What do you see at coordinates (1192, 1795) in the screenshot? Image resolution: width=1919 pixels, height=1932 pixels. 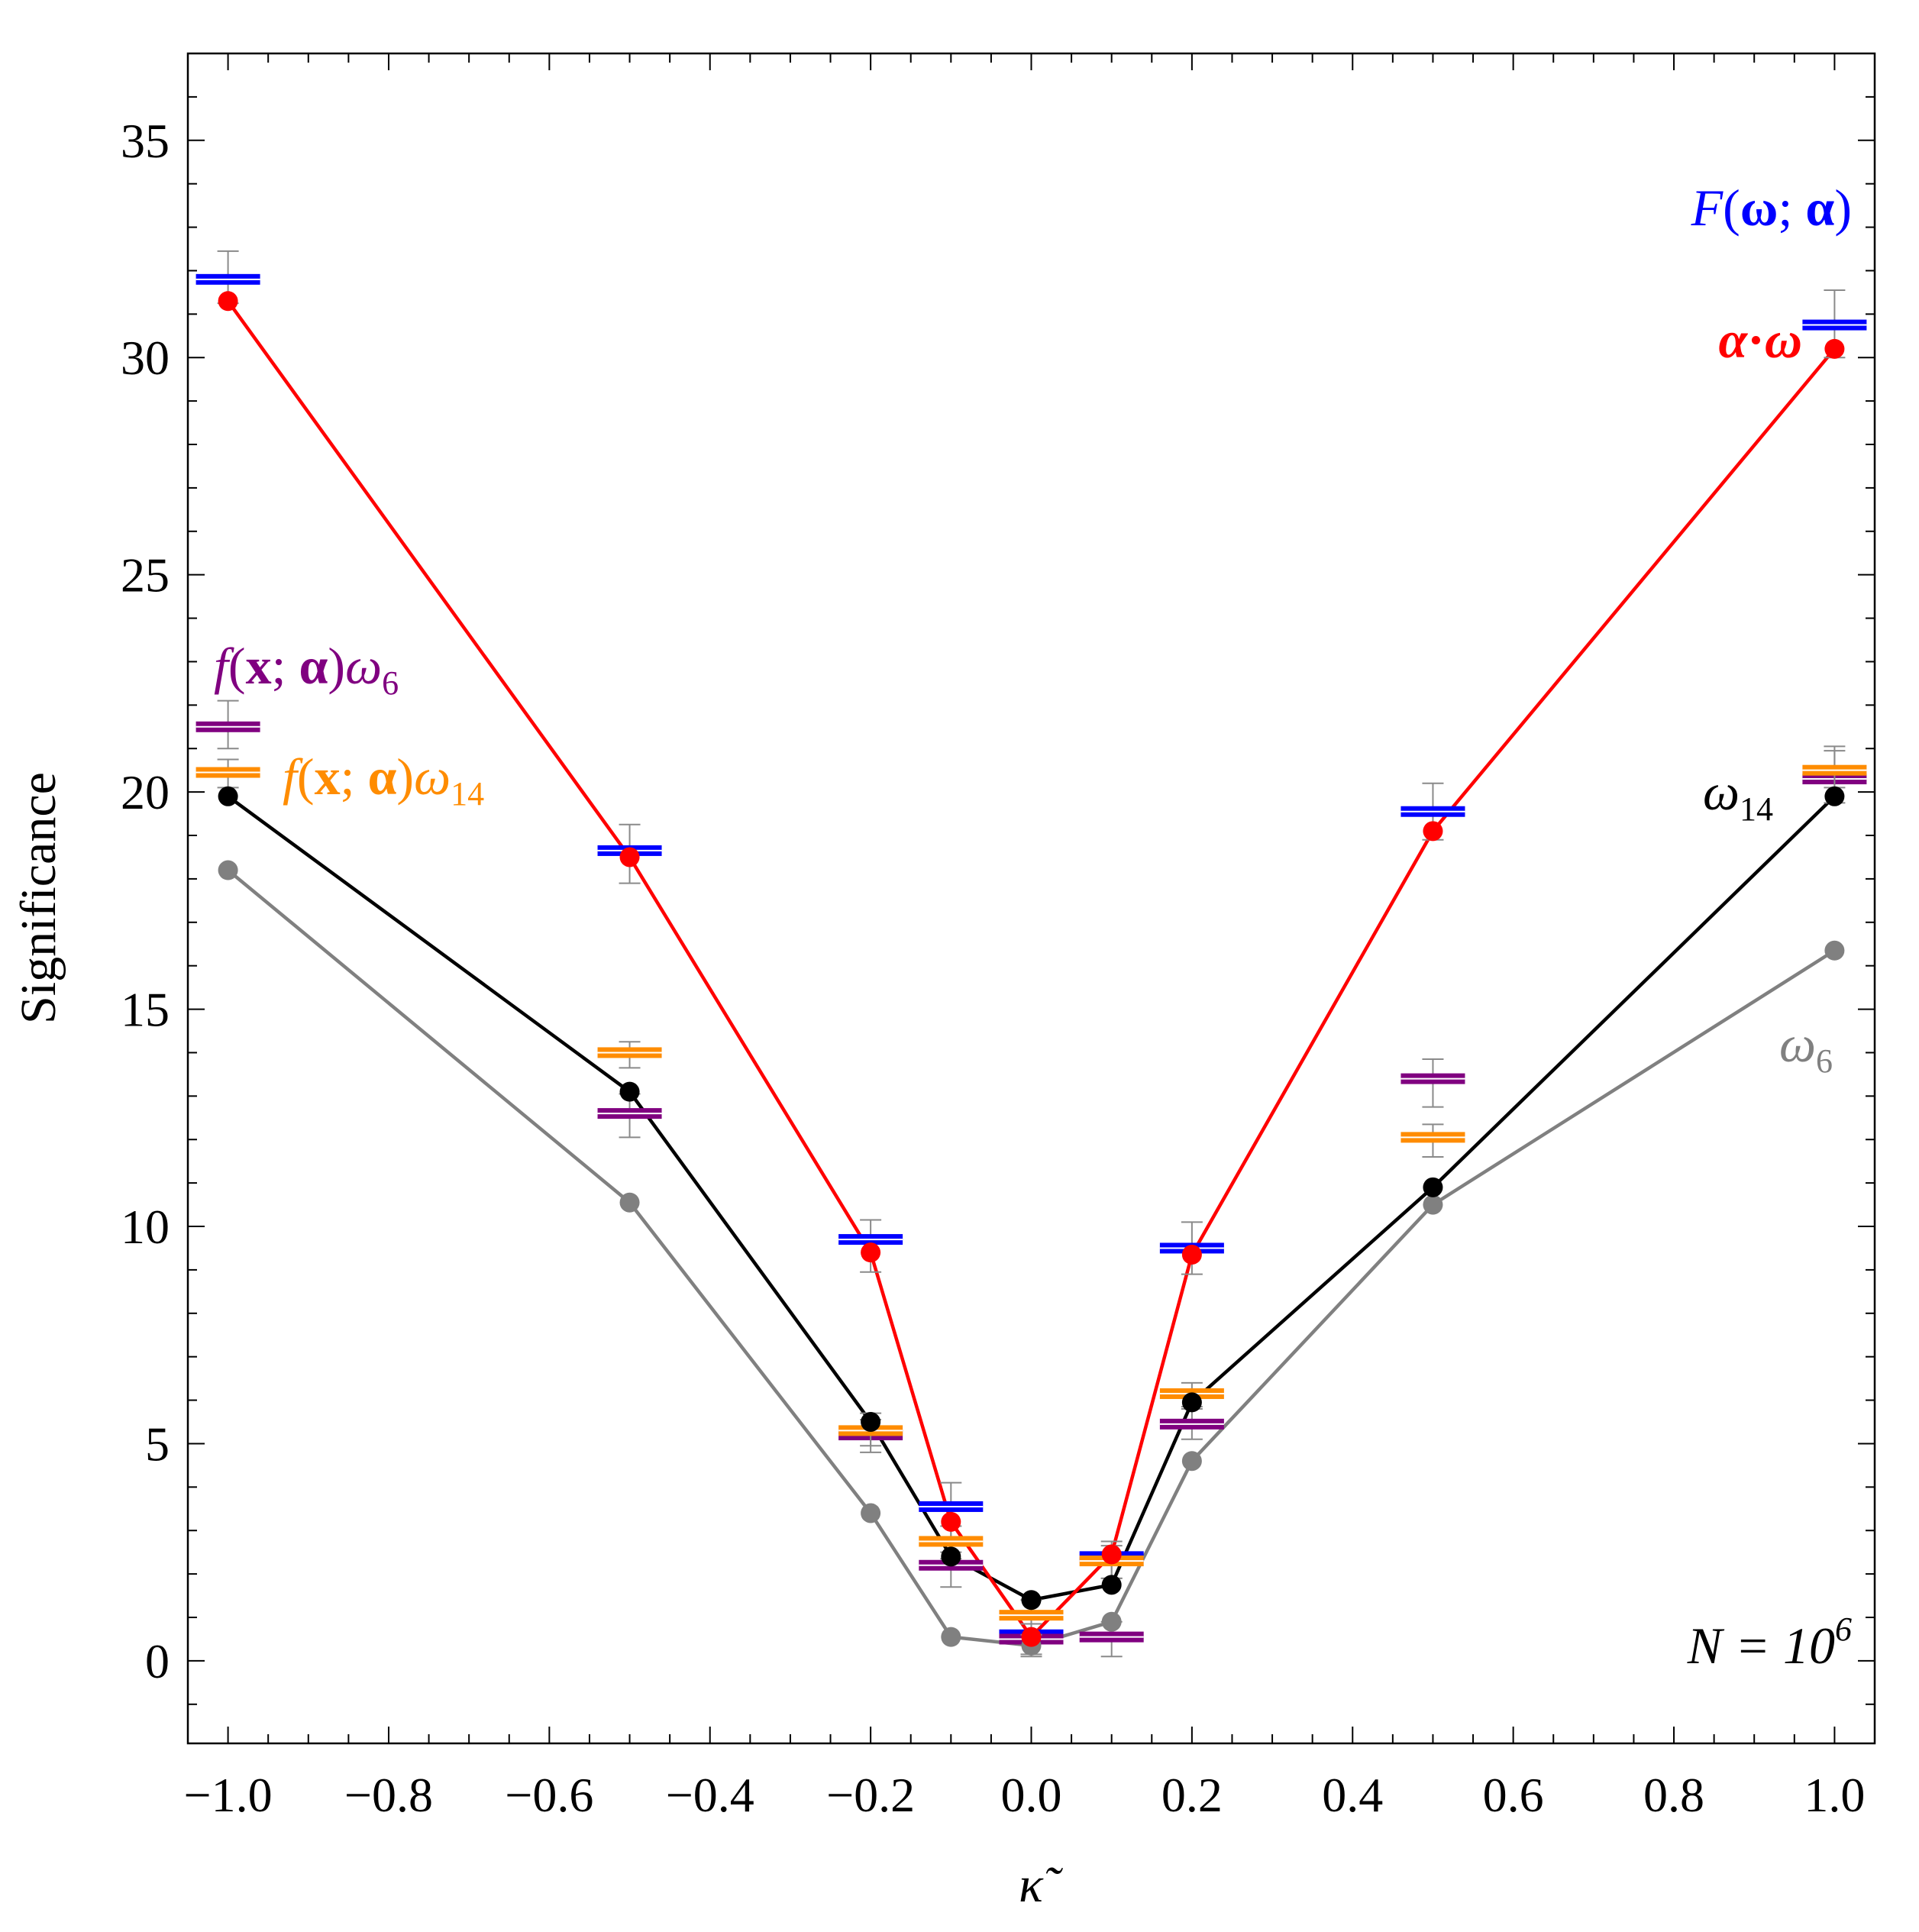 I see `x-tick-label: 0.2` at bounding box center [1192, 1795].